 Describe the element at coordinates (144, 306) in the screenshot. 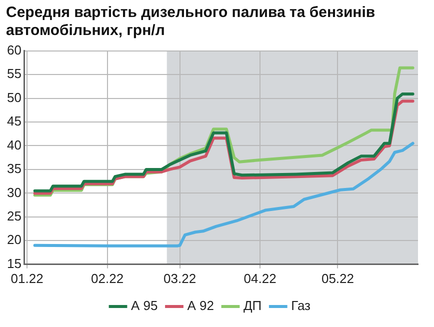

I see `legend-label: А 95` at that location.